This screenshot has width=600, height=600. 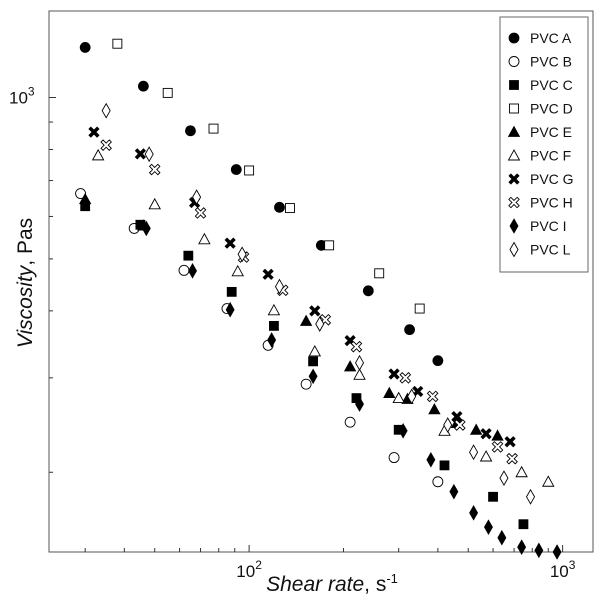 I want to click on legend-label-pvc-h: PVC H, so click(x=551, y=203).